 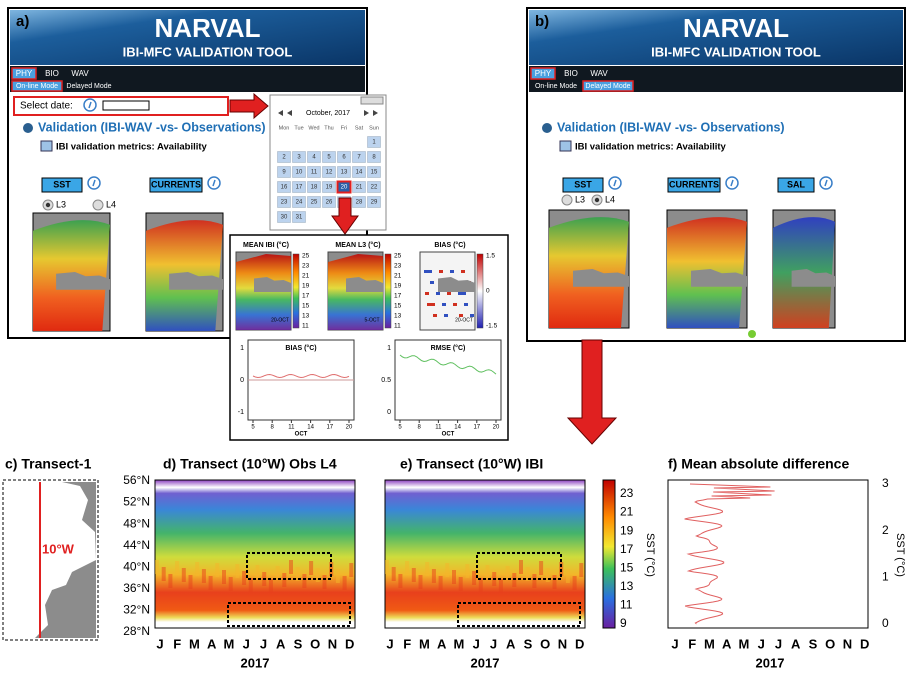 I want to click on day-number: 31, so click(x=299, y=218).